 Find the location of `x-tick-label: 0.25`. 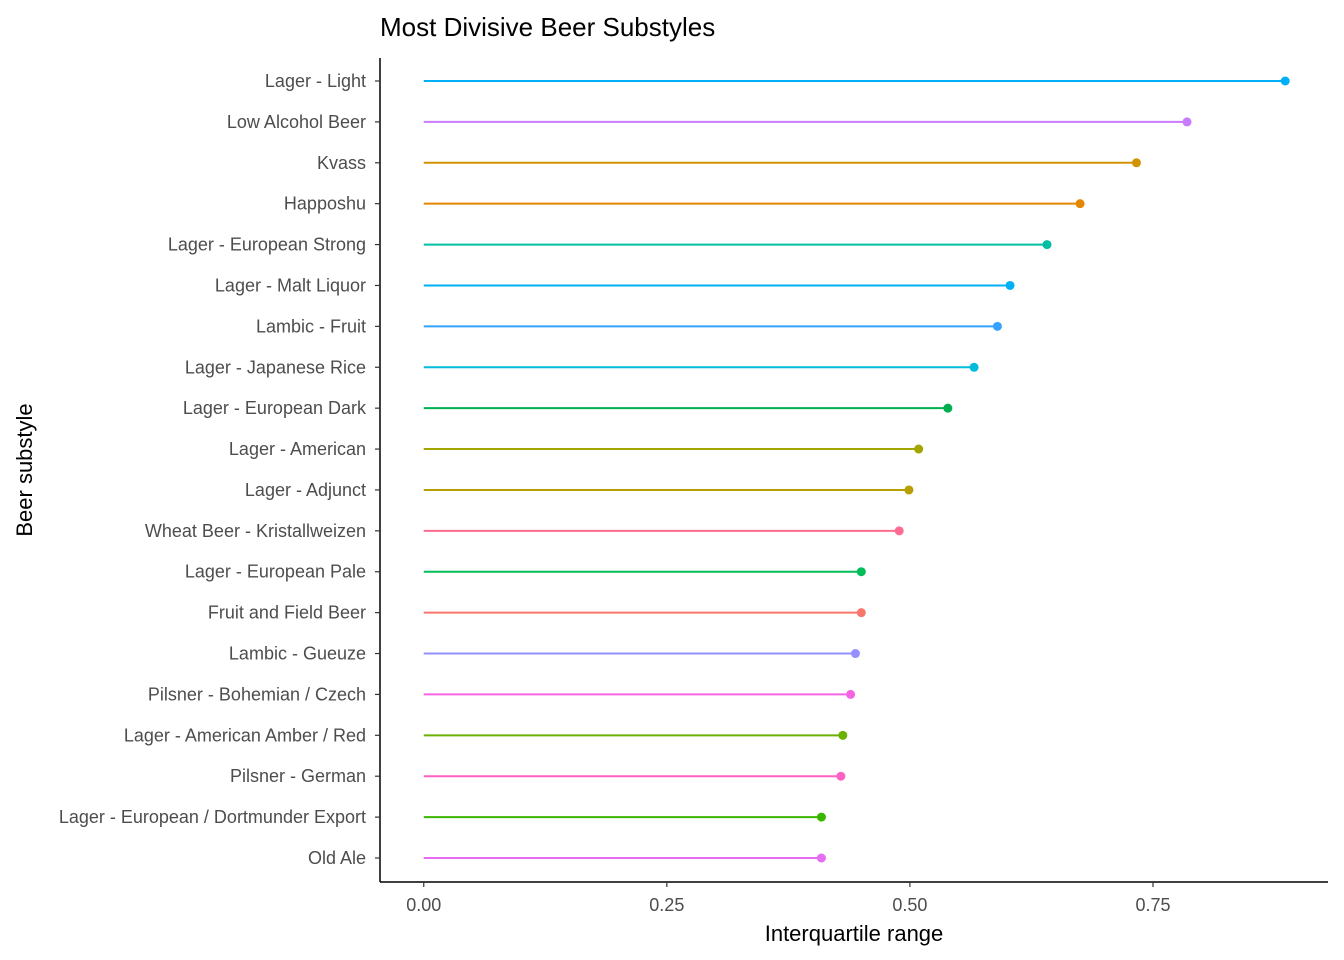

x-tick-label: 0.25 is located at coordinates (666, 905).